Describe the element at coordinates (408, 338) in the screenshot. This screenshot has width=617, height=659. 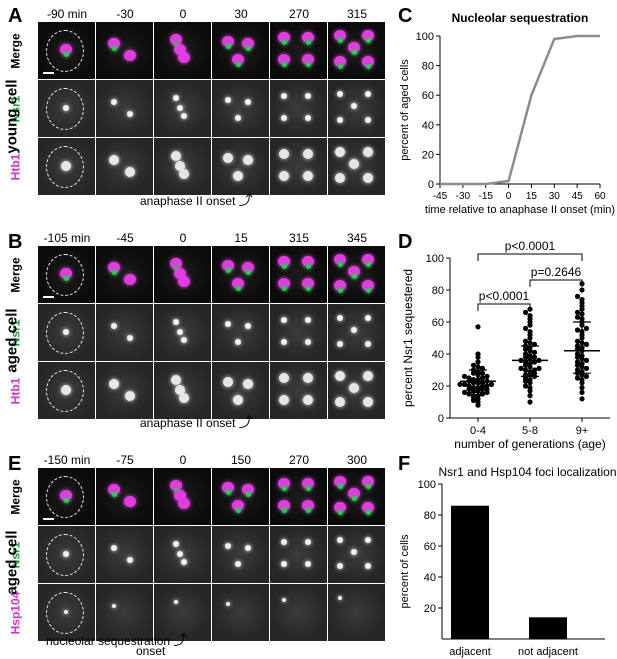
I see `y-axis-label: percent Nsr1 sequestered` at that location.